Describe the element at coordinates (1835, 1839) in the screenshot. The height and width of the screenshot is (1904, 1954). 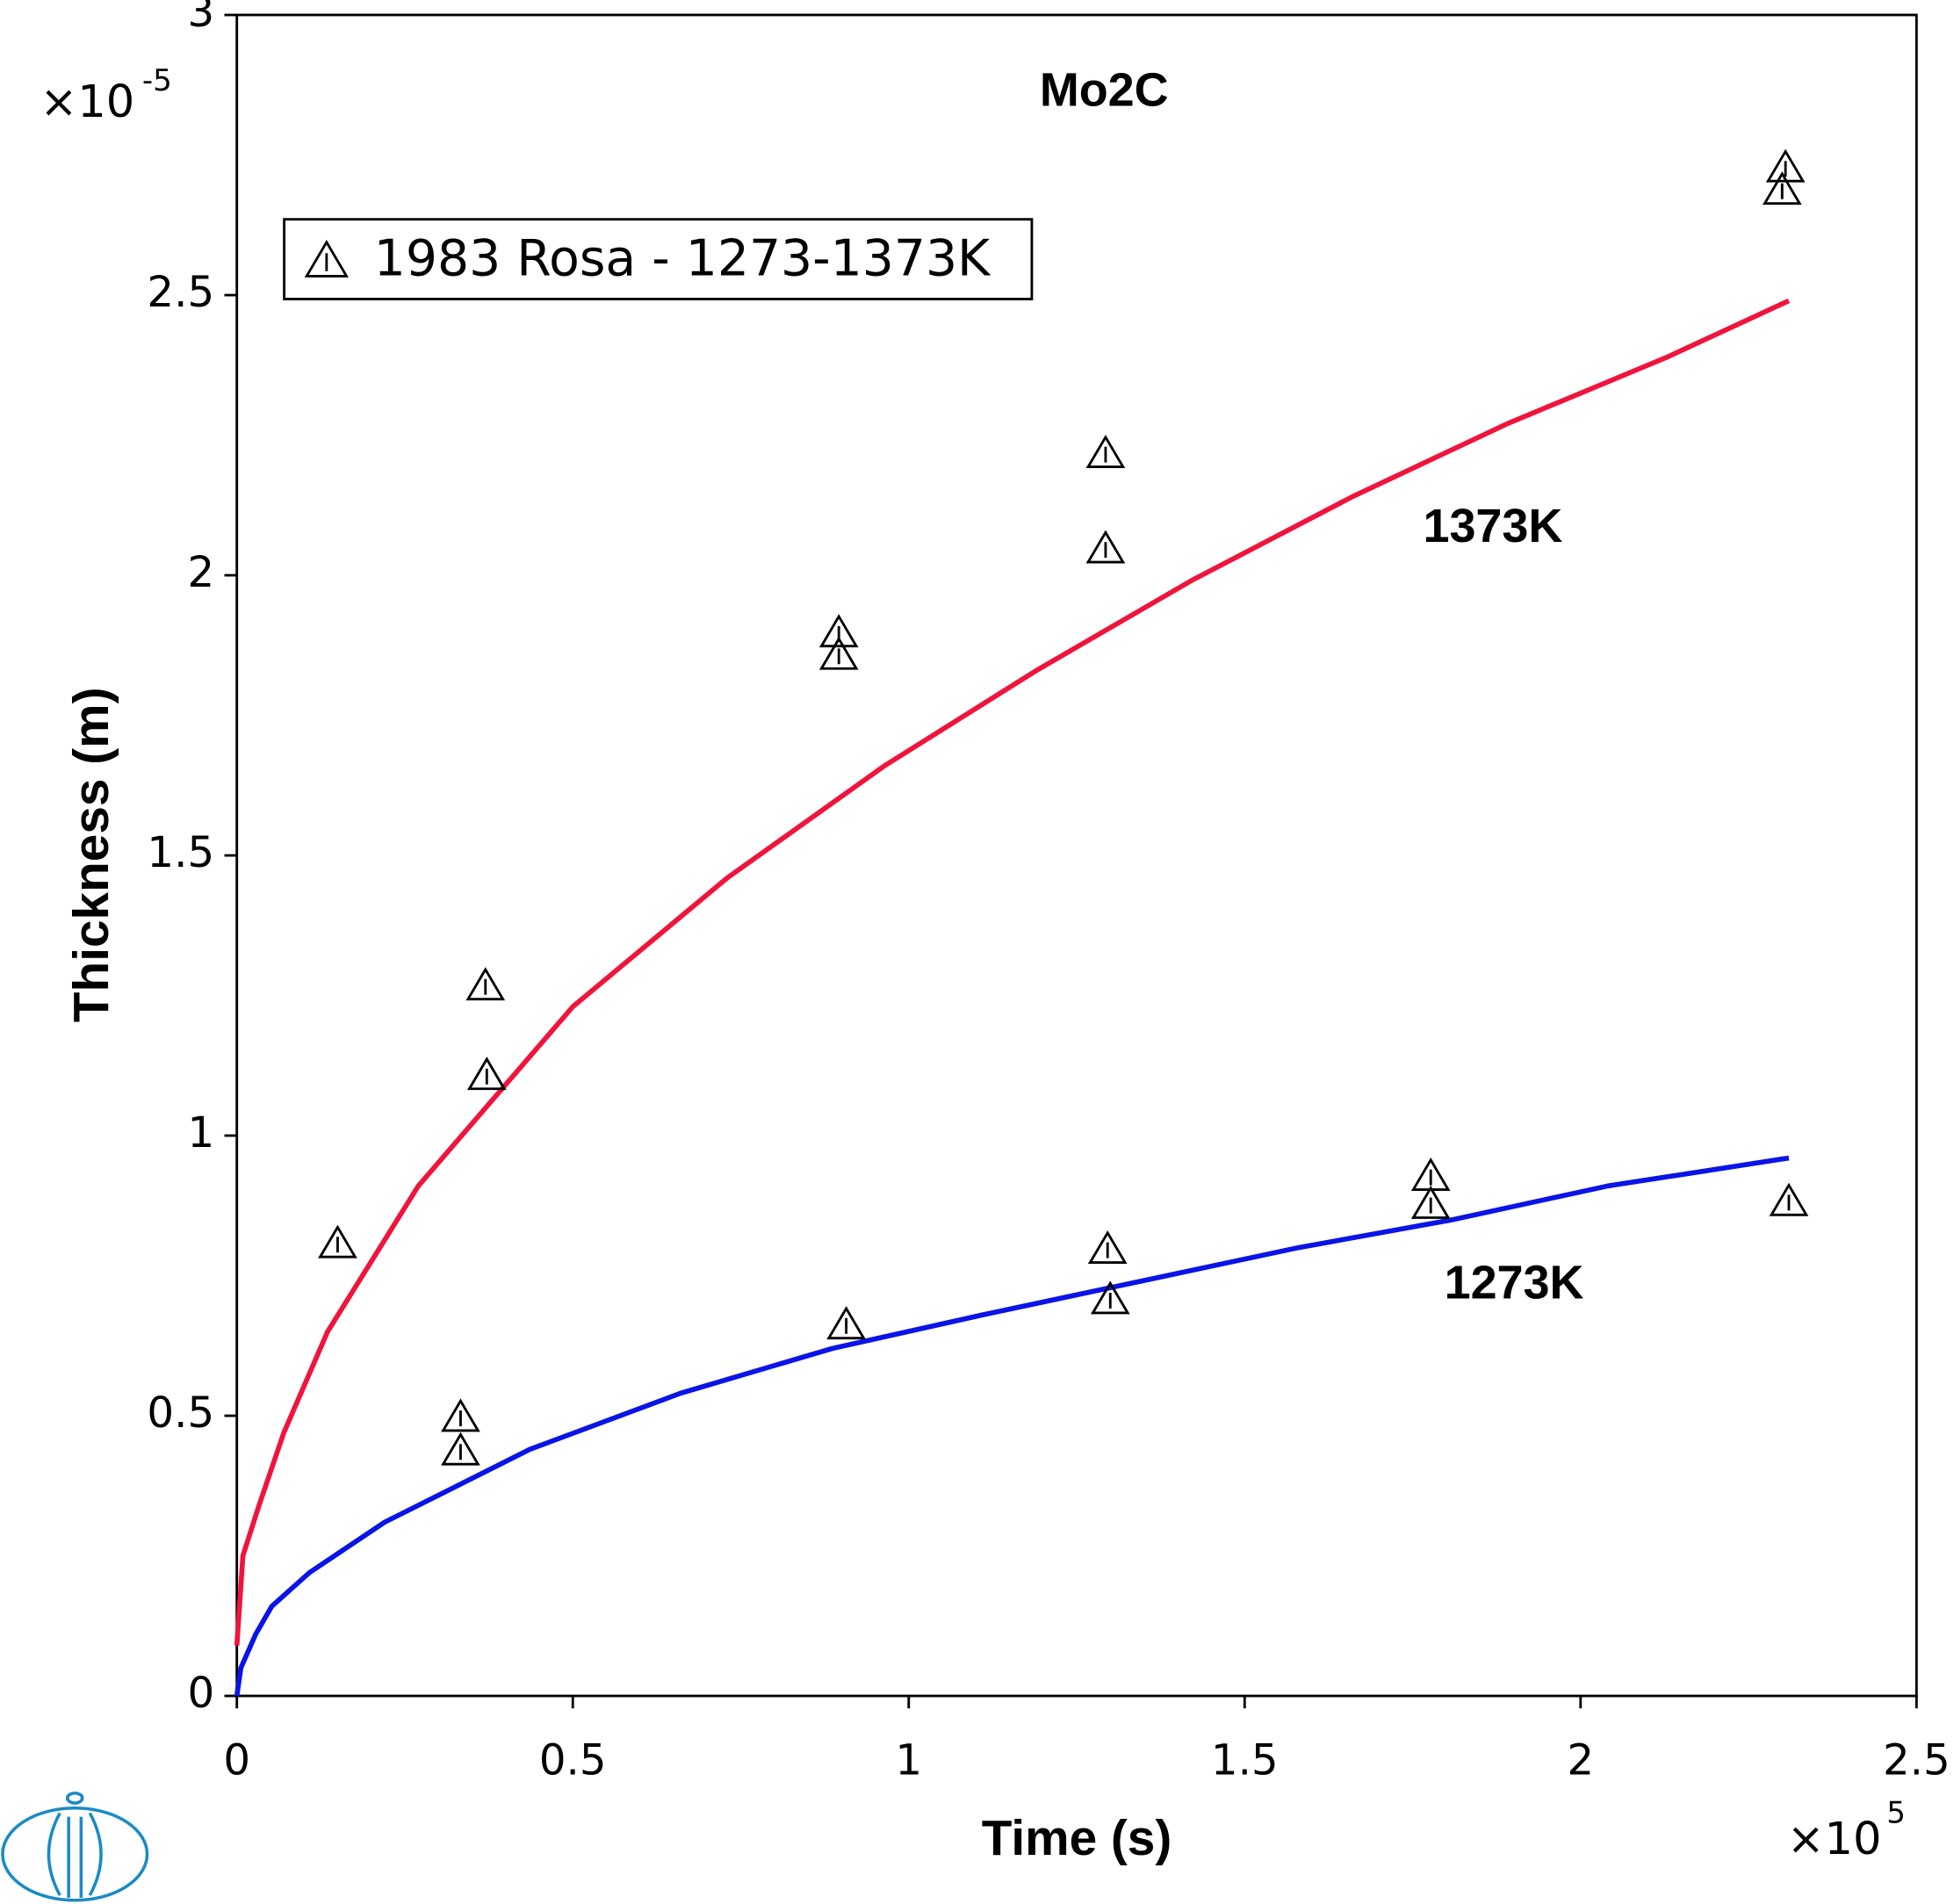
I see `x-multiplier: ×10` at that location.